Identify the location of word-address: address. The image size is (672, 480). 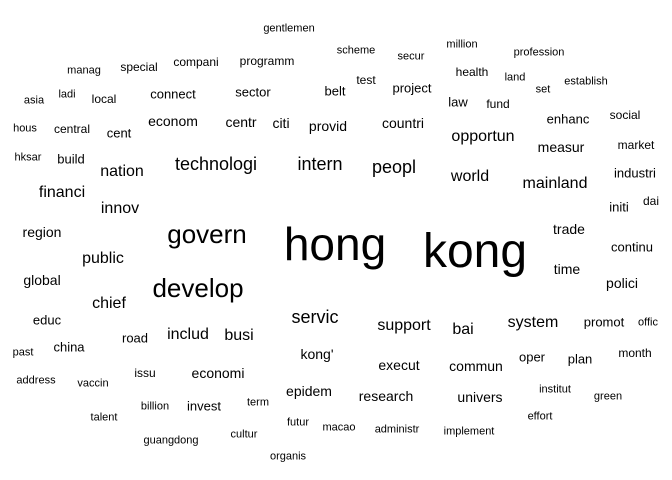
(36, 380).